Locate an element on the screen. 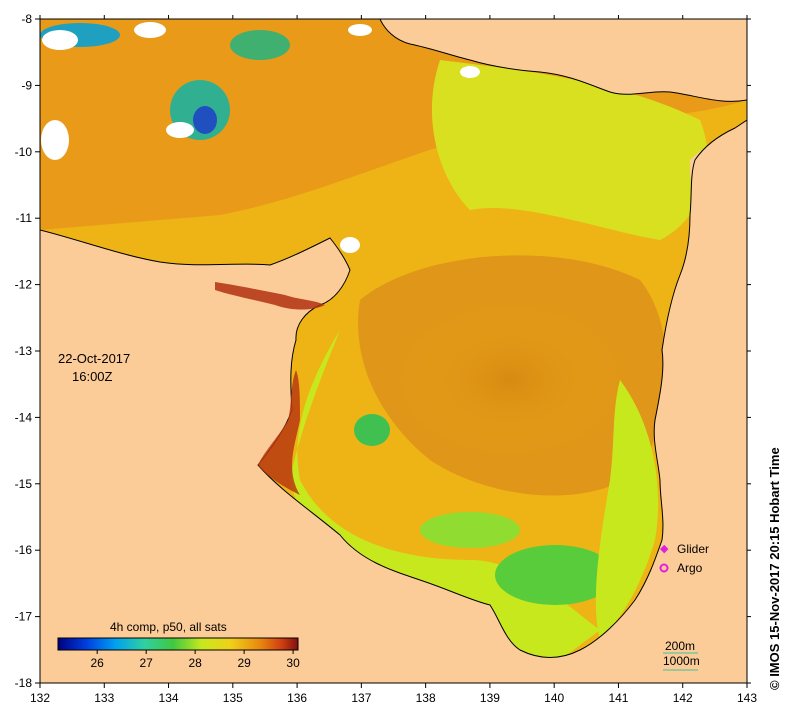 This screenshot has height=716, width=791. contour-legend: 200m 1000m is located at coordinates (681, 655).